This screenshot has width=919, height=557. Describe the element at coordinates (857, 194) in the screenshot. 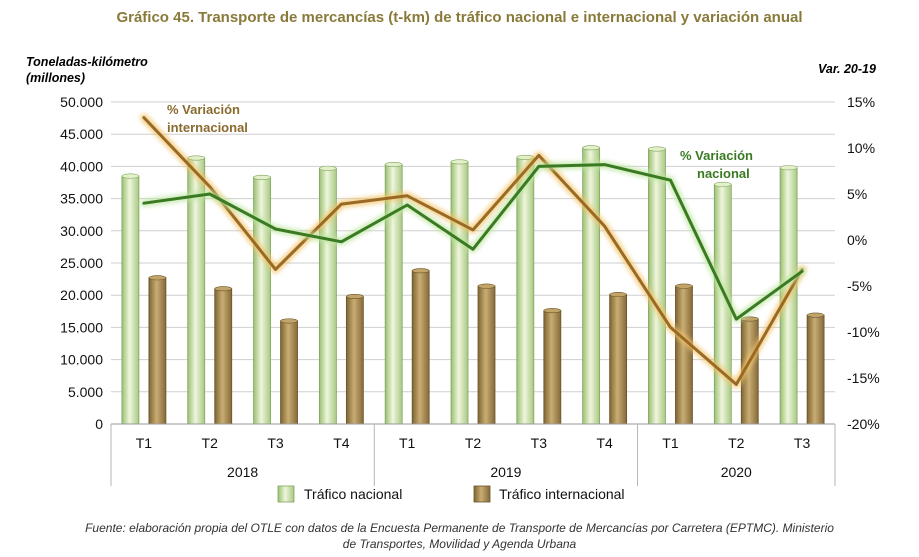

I see `right-tick-label: 5%` at that location.